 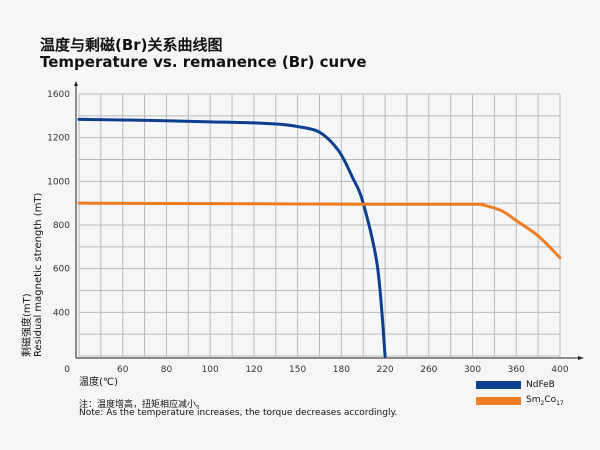 What do you see at coordinates (38, 274) in the screenshot?
I see `y-axis-label: Residual magnetic strength (mT)` at bounding box center [38, 274].